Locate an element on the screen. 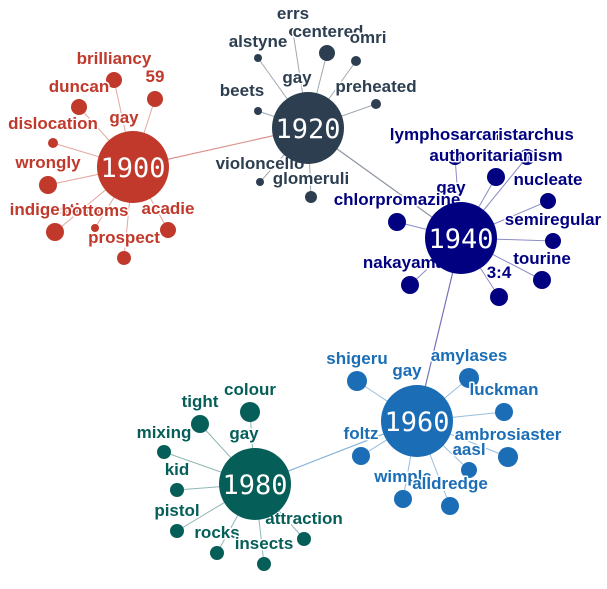  word-label: beets is located at coordinates (242, 90).